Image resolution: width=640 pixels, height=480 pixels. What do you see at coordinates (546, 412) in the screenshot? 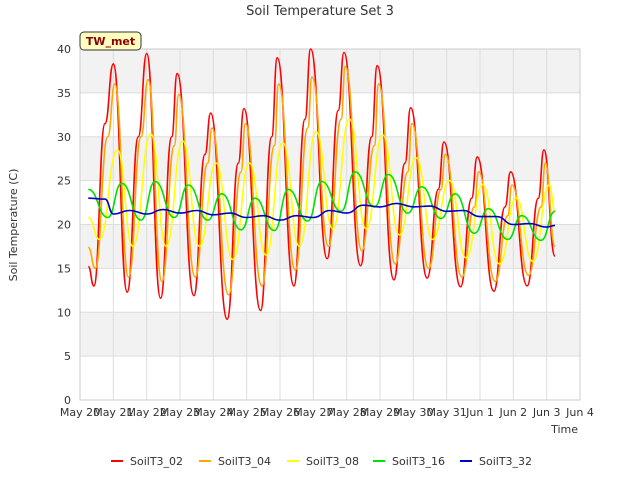
I see `x-tick-label: Jun 3` at bounding box center [546, 412].